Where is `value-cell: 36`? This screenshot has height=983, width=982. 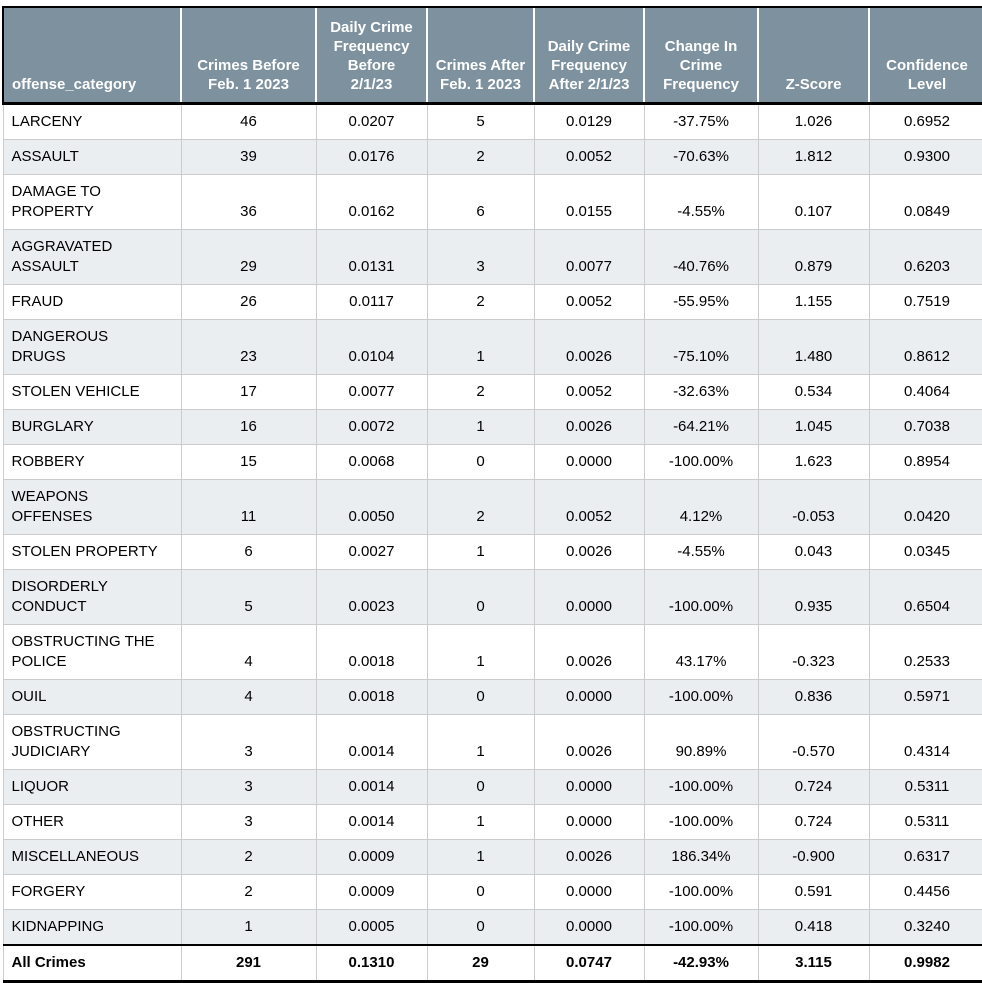
value-cell: 36 is located at coordinates (248, 202).